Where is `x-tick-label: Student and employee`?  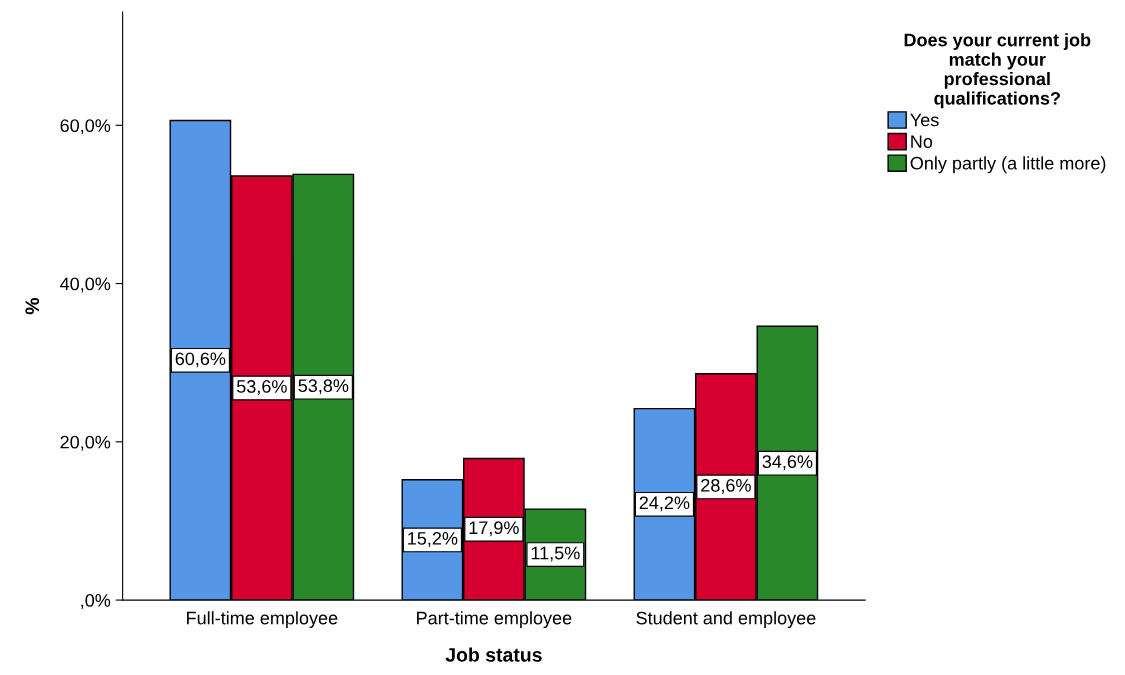 x-tick-label: Student and employee is located at coordinates (726, 620).